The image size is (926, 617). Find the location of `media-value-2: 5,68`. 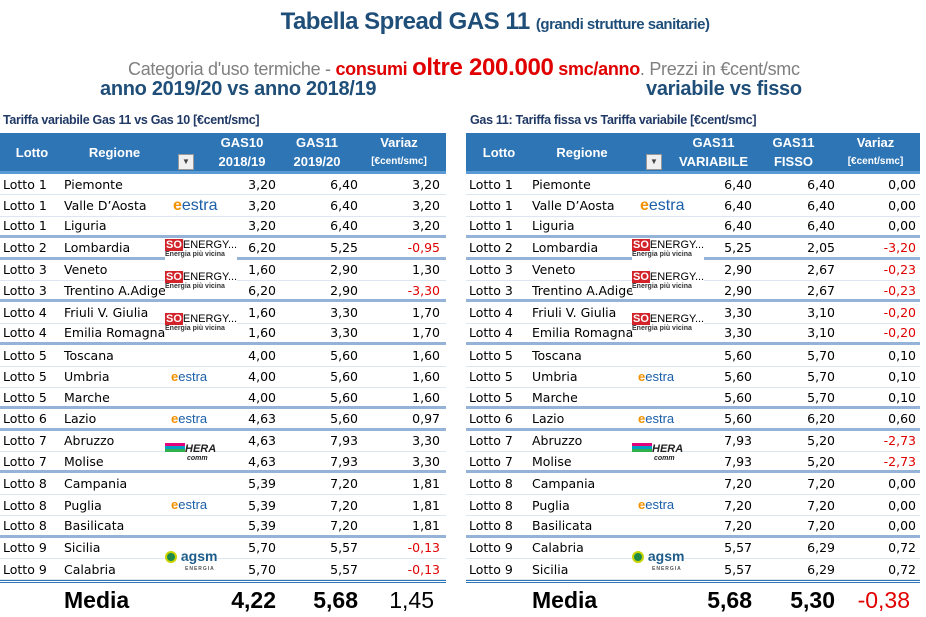

media-value-2: 5,68 is located at coordinates (335, 599).